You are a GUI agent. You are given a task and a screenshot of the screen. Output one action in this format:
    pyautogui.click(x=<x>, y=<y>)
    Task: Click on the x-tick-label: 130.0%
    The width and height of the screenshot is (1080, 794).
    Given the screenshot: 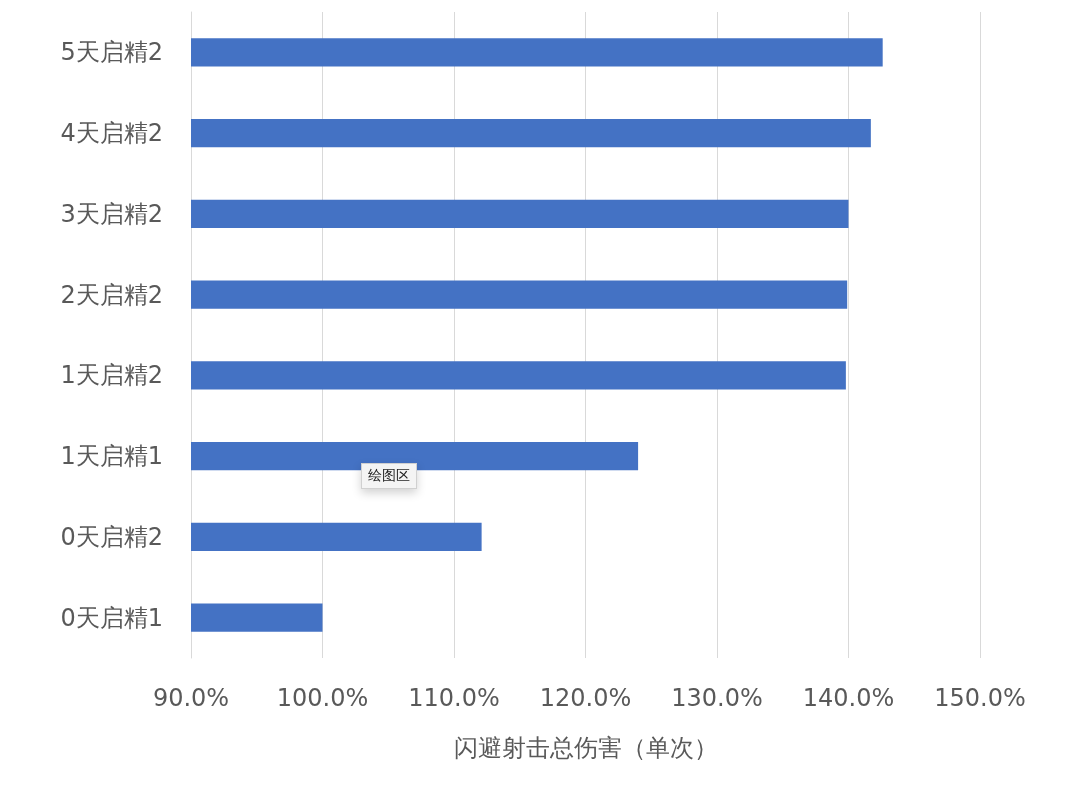 What is the action you would take?
    pyautogui.click(x=717, y=698)
    